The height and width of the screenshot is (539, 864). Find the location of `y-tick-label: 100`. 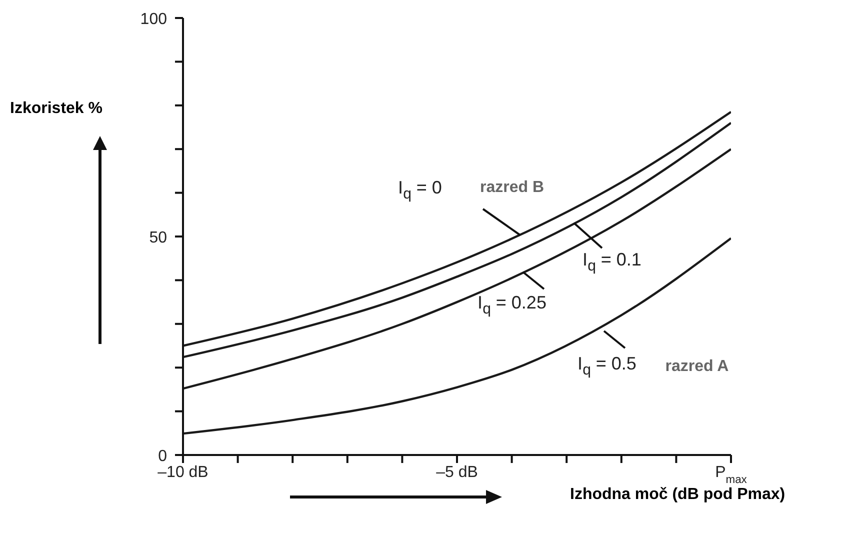

y-tick-label: 100 is located at coordinates (154, 19).